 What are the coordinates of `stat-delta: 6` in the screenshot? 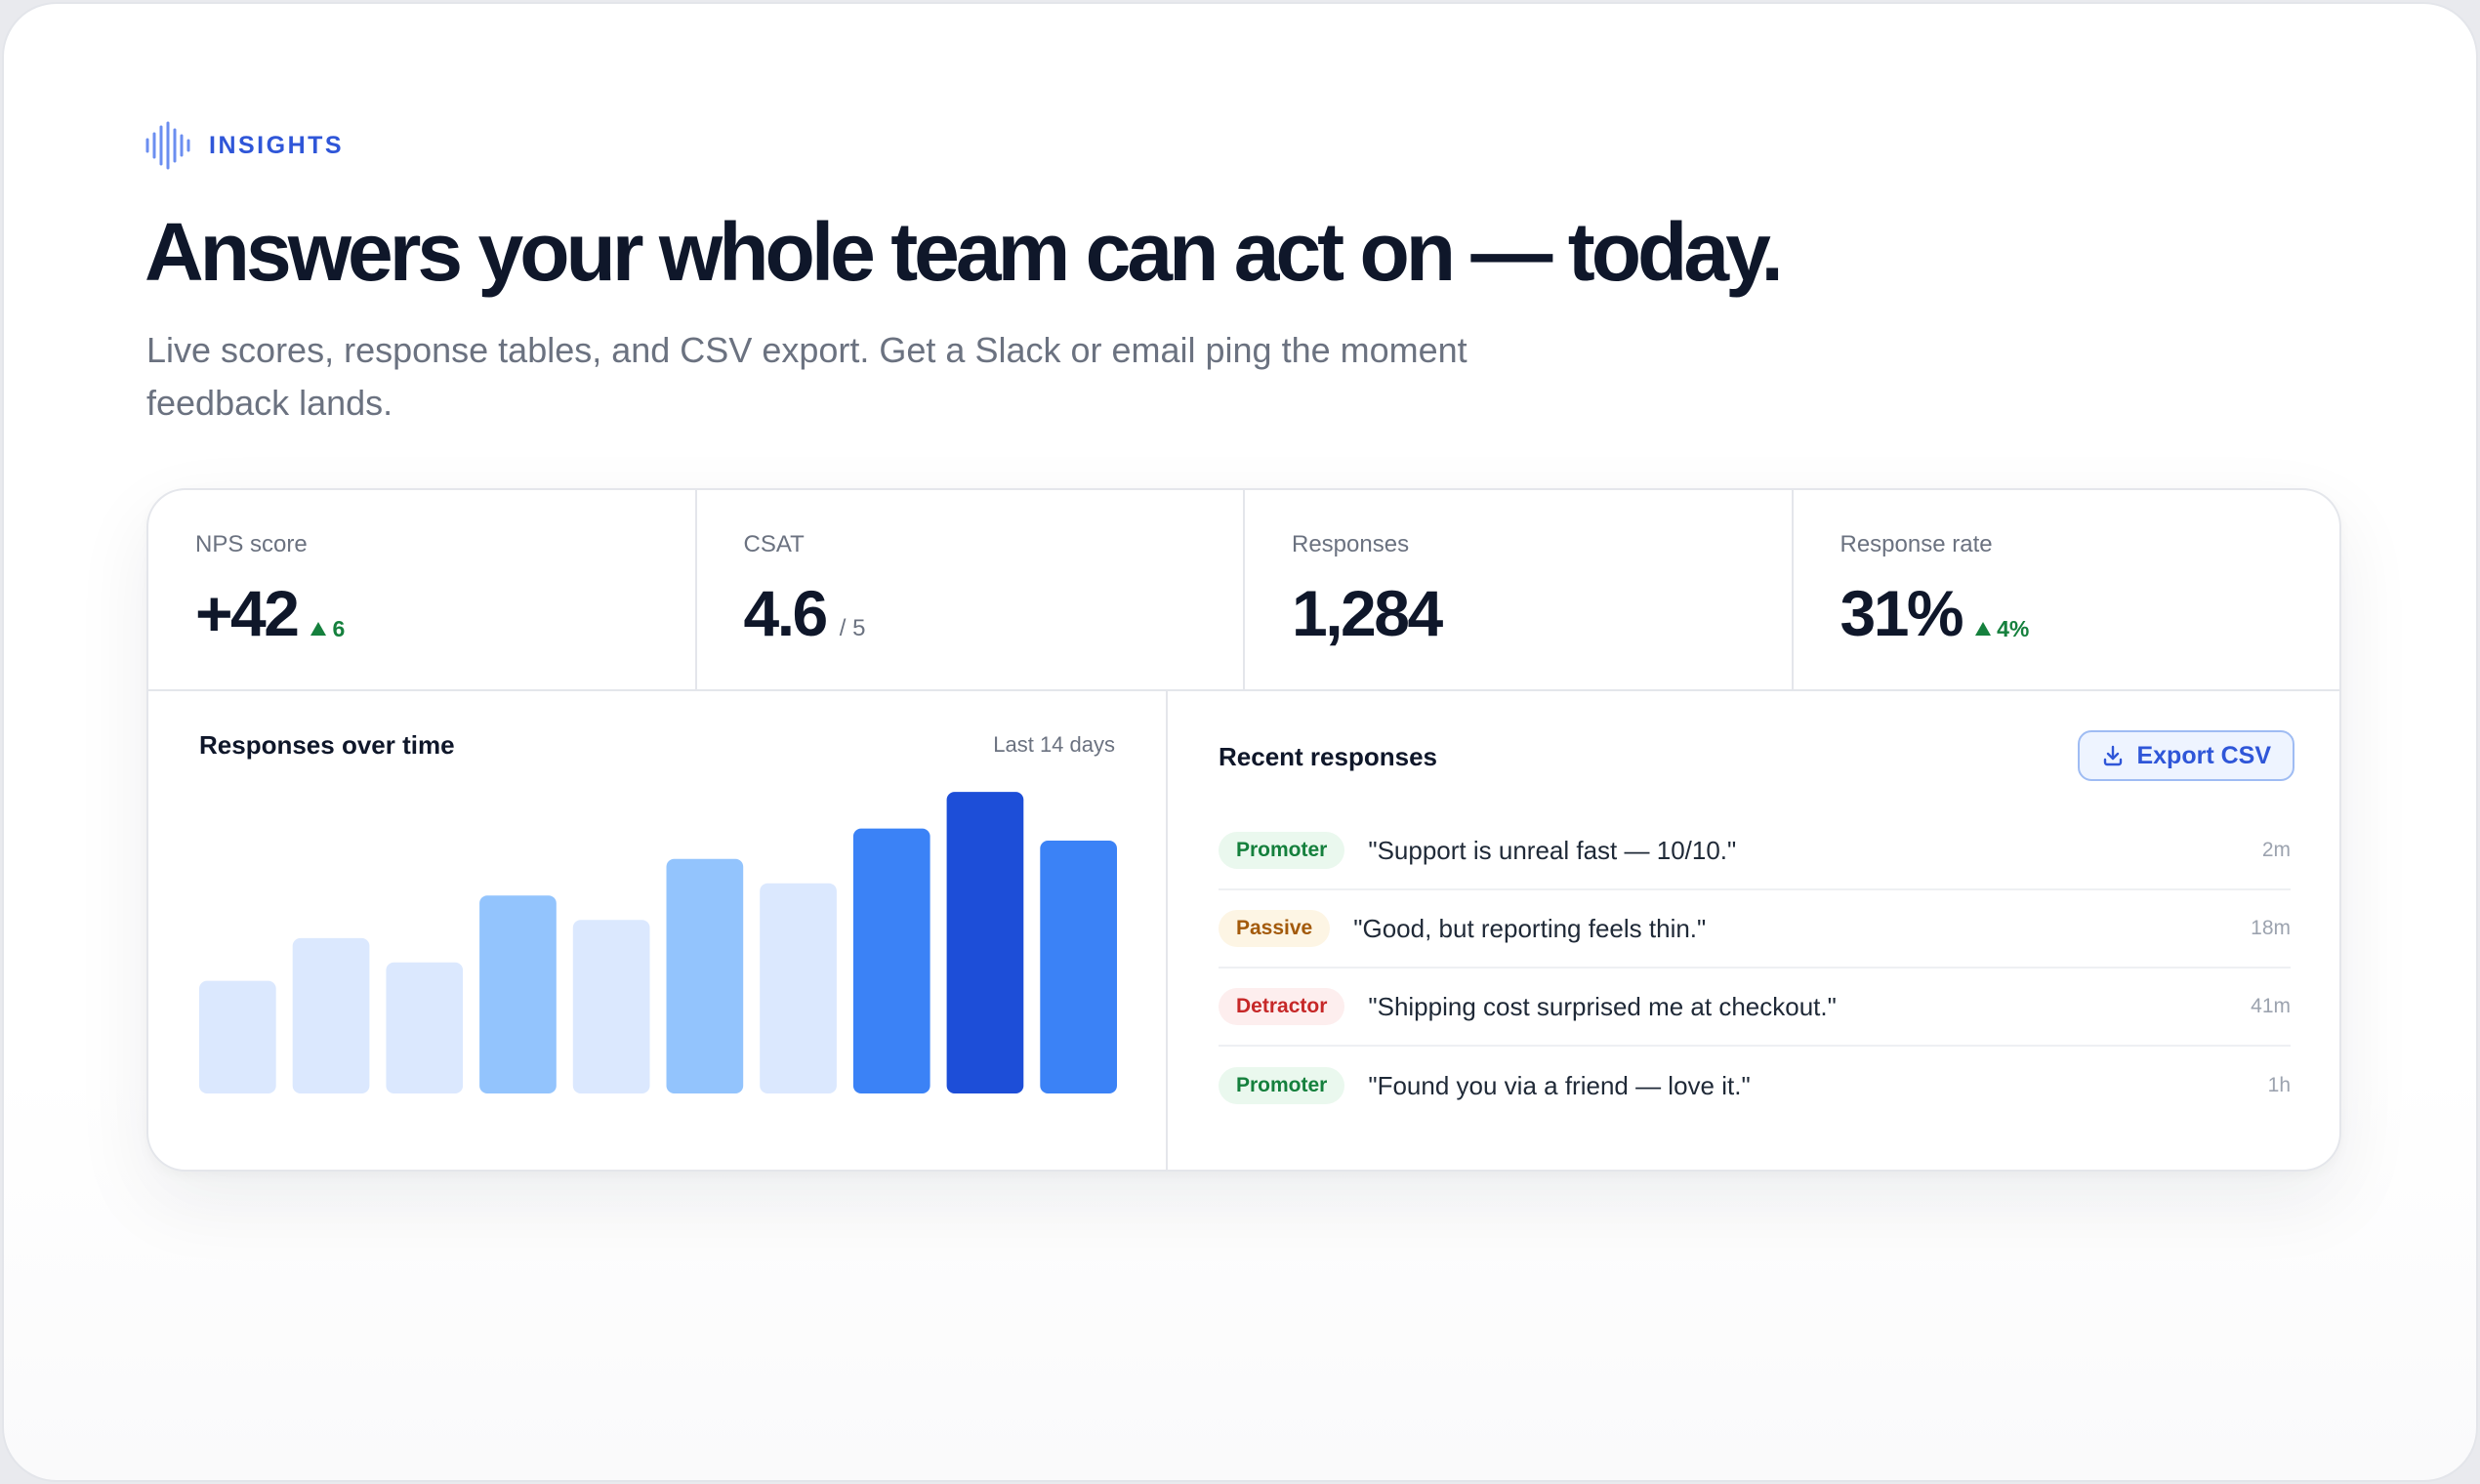 It's located at (327, 629).